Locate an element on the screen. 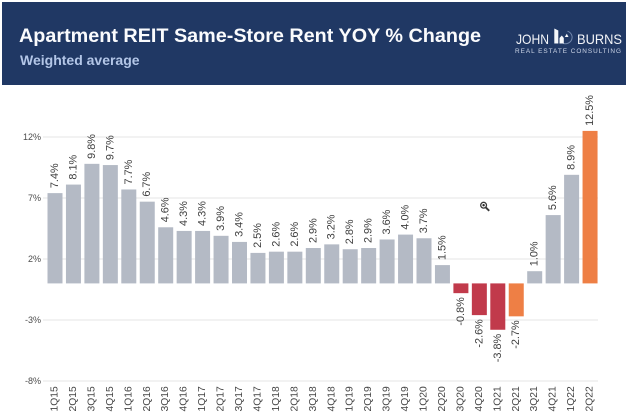  svg-text: 3.6% is located at coordinates (387, 221).